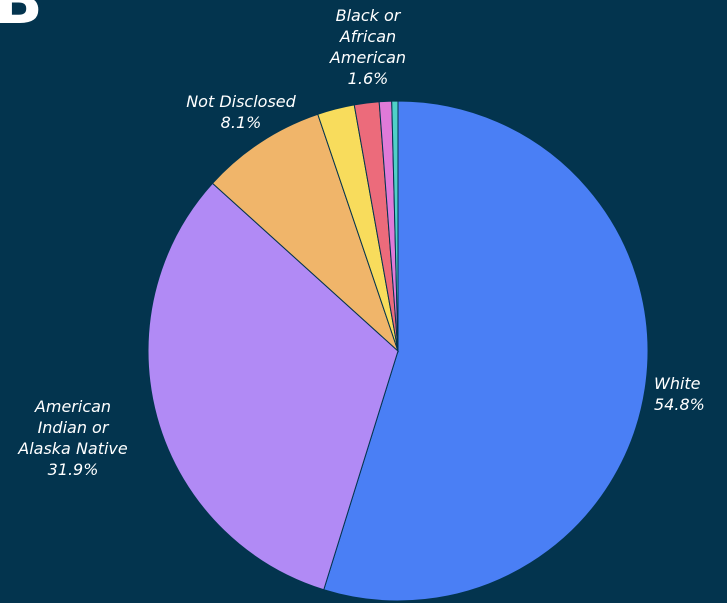  Describe the element at coordinates (677, 383) in the screenshot. I see `slice-label-line: White` at that location.